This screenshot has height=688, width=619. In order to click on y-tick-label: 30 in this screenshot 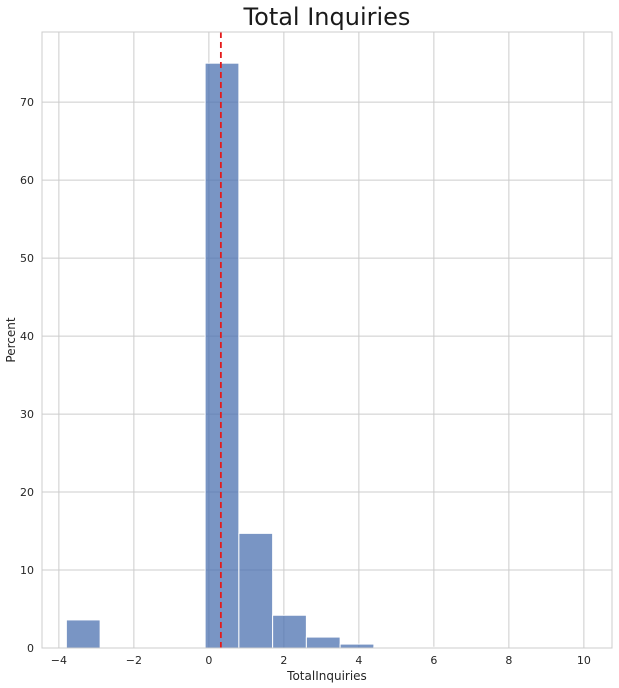, I will do `click(27, 414)`.